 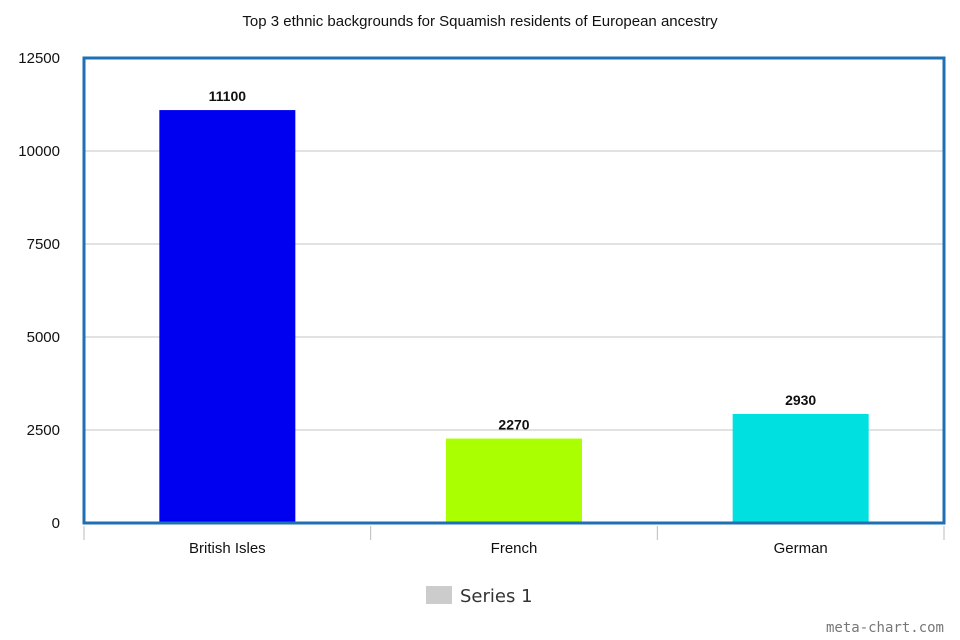 I want to click on legend-label: Series 1, so click(x=496, y=596).